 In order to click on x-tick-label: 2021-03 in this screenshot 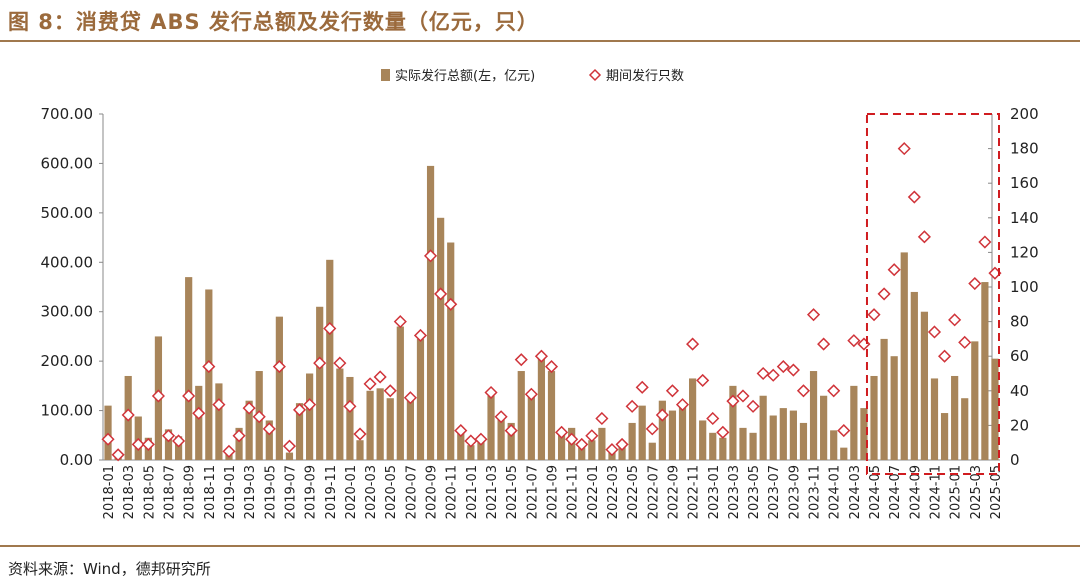, I will do `click(492, 492)`.